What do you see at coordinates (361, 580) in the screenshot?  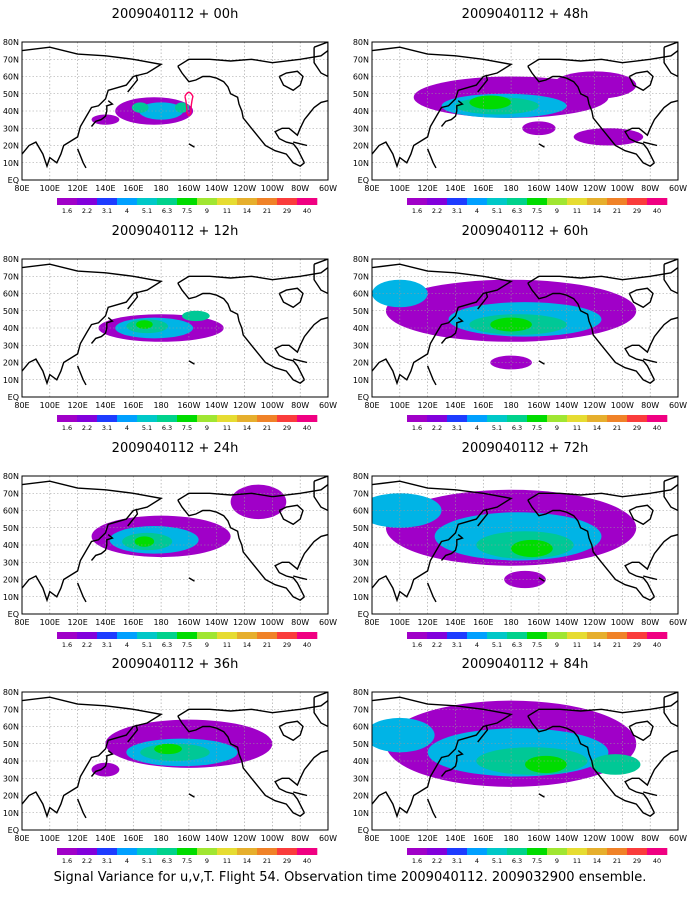 I see `lat-tick-label: 20N` at bounding box center [361, 580].